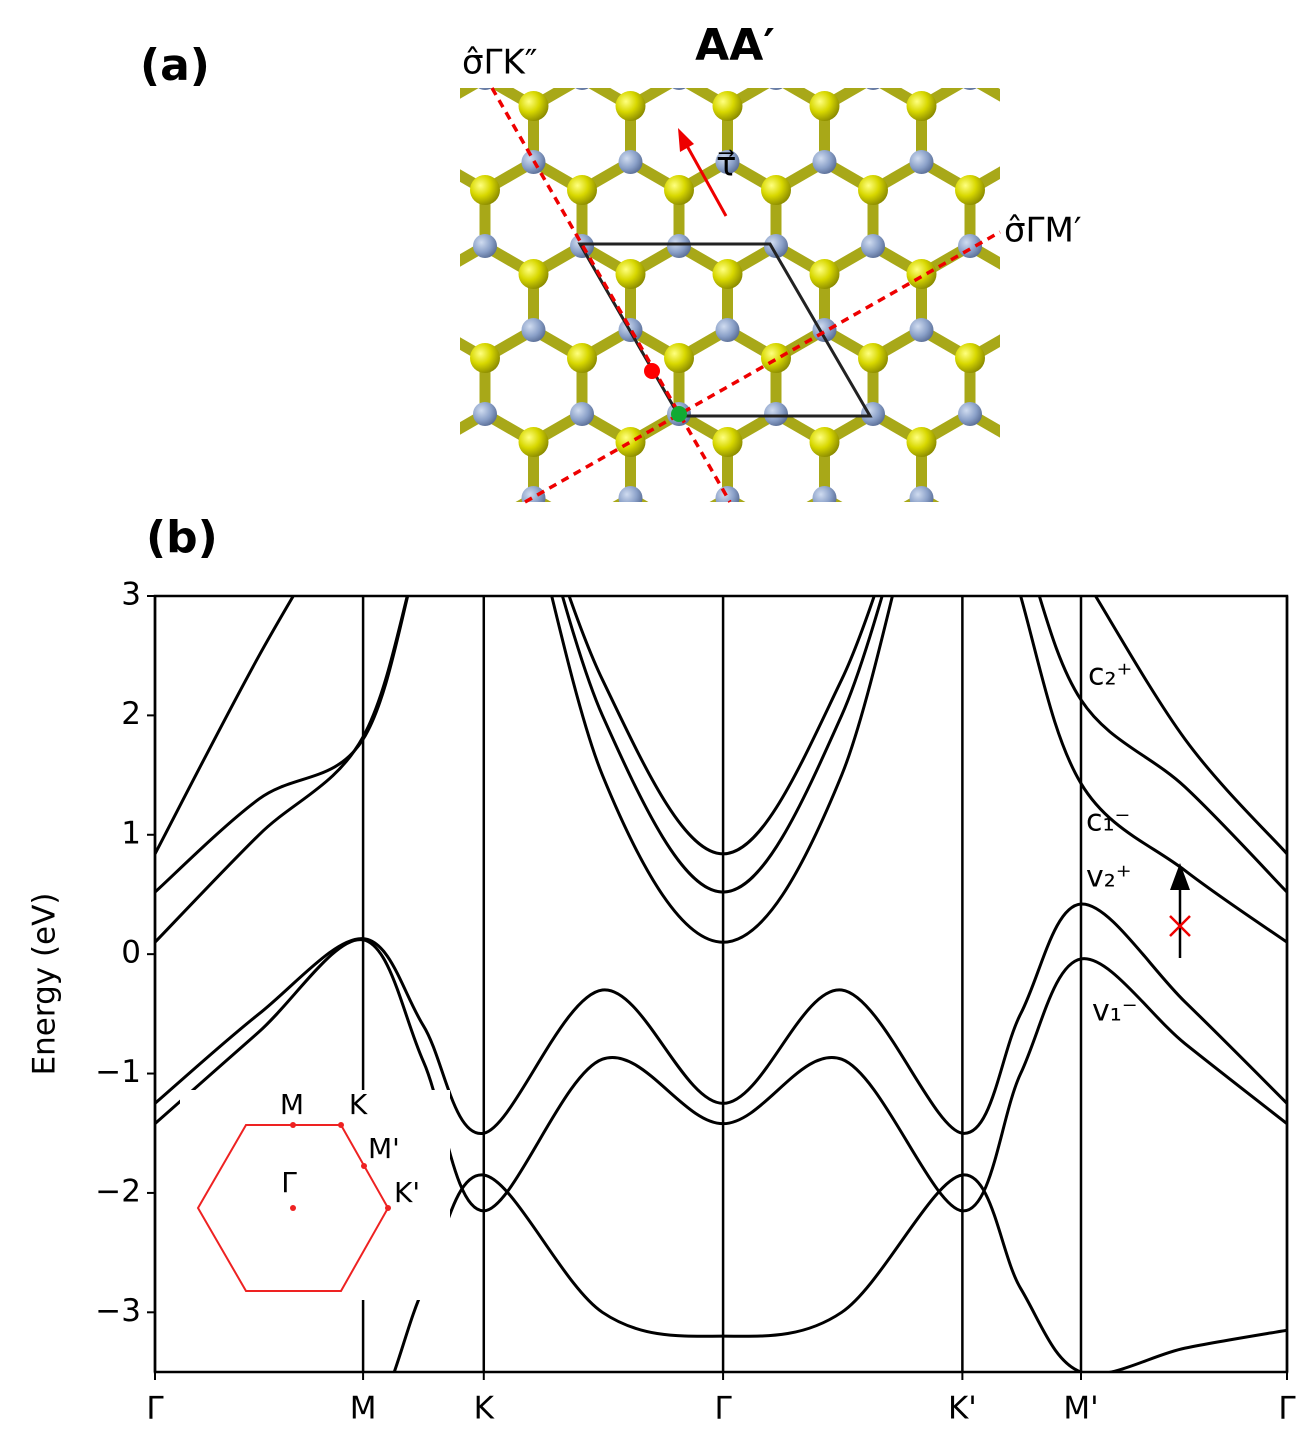 The width and height of the screenshot is (1316, 1452). Describe the element at coordinates (384, 1148) in the screenshot. I see `inset-label: M'` at that location.